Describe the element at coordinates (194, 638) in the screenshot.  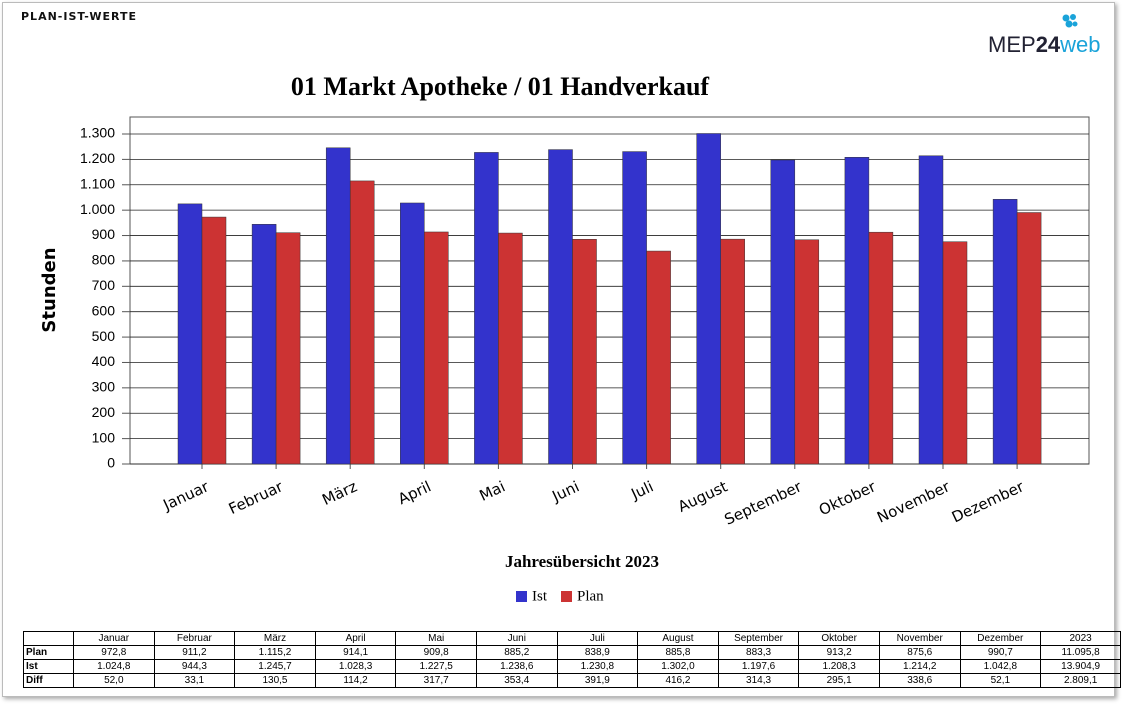
I see `table-cell: Februar` at that location.